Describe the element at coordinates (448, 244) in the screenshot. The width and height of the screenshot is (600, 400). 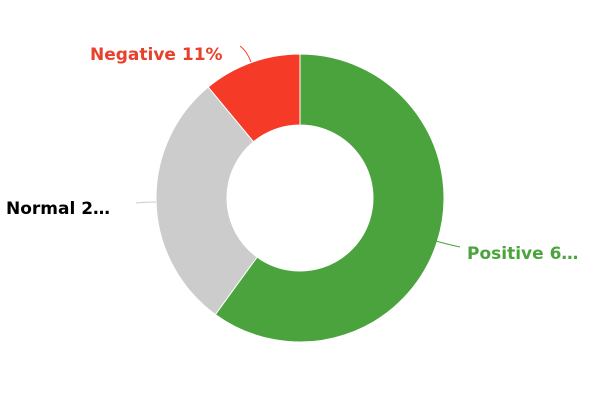
I see `leader-line-positive` at that location.